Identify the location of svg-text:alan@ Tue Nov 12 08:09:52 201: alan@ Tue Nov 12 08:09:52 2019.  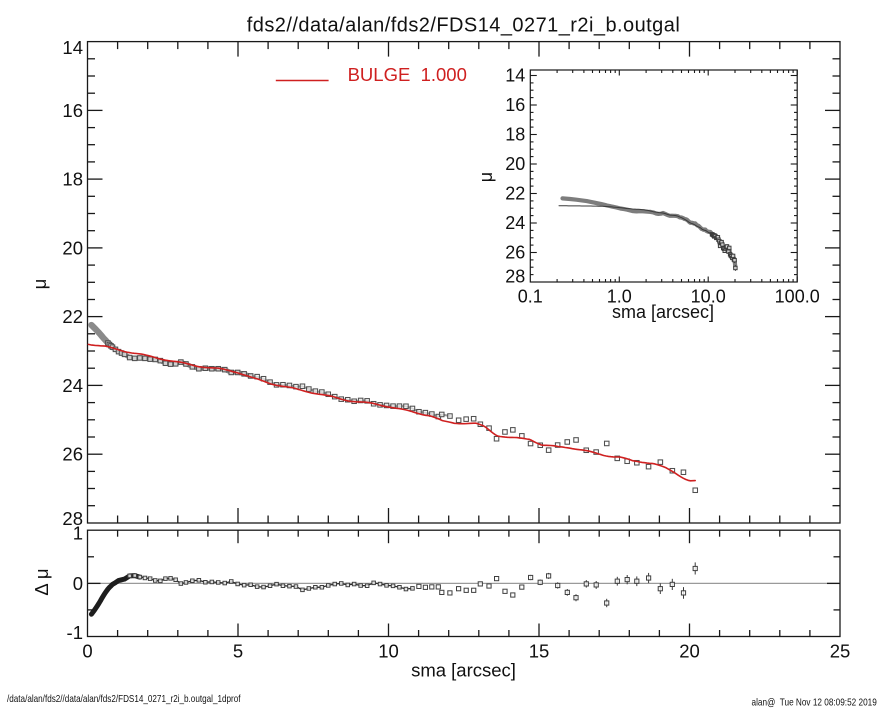
(815, 702).